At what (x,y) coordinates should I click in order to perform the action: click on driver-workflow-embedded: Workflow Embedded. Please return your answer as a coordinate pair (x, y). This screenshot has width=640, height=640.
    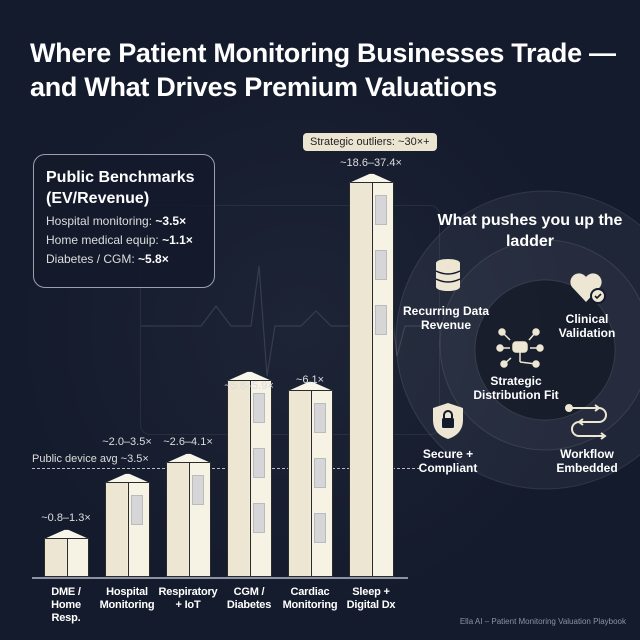
    Looking at the image, I should click on (587, 461).